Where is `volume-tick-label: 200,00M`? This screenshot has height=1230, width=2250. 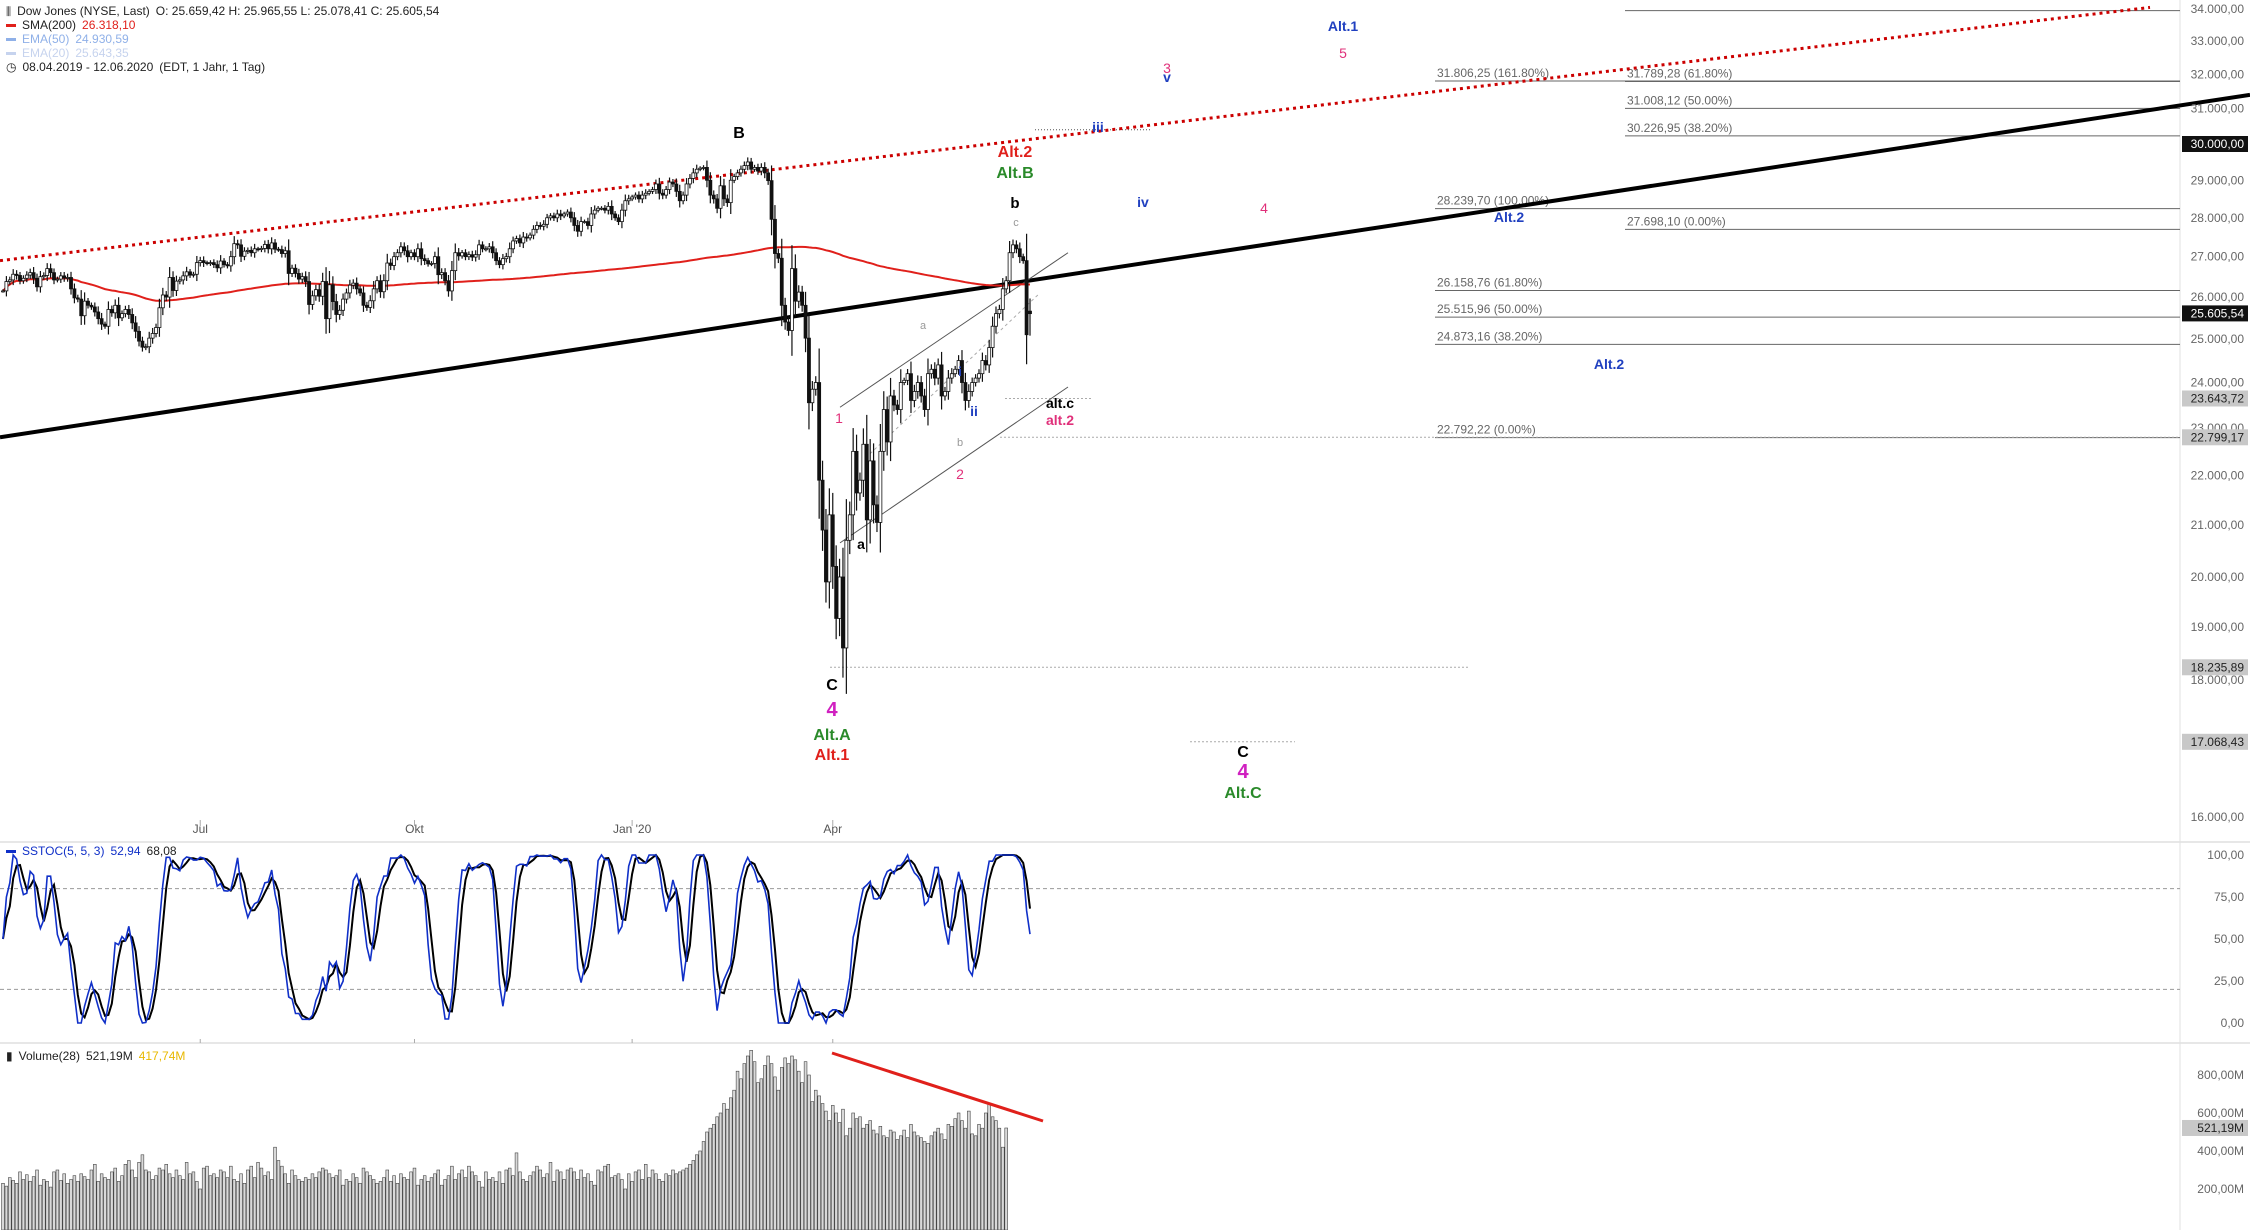
volume-tick-label: 200,00M is located at coordinates (2220, 1189).